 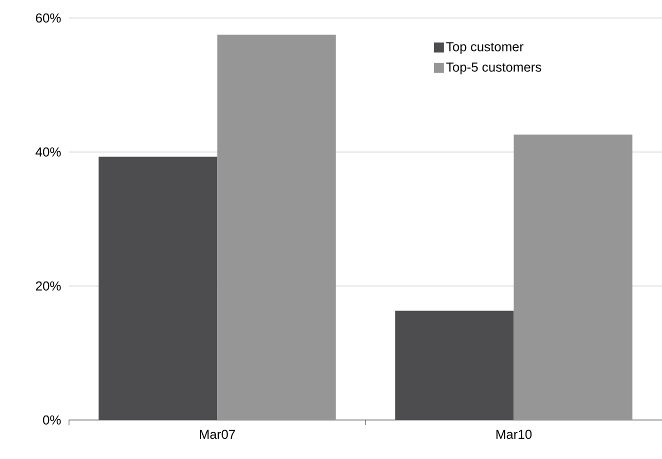 I want to click on legend-label: Top-5 customers, so click(x=494, y=68).